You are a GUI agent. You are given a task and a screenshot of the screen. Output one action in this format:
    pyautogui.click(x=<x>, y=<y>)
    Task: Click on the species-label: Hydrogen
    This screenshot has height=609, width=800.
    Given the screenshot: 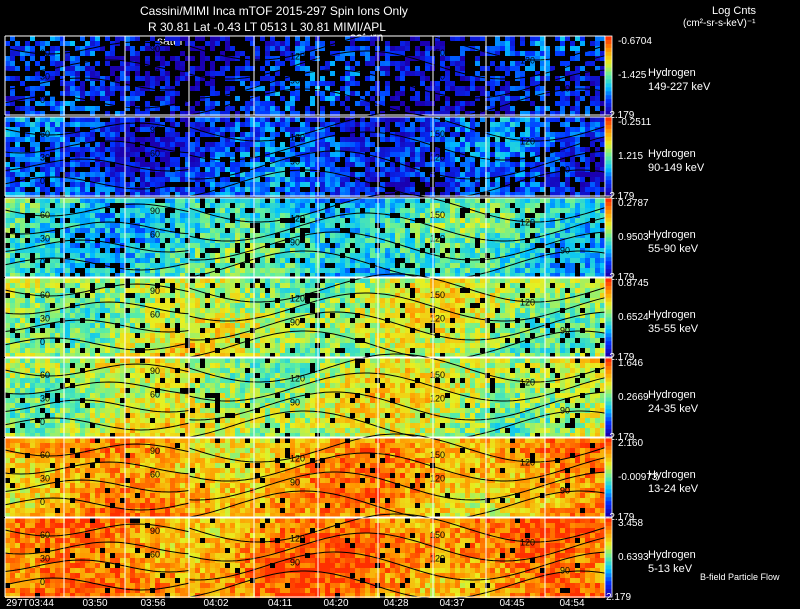 What is the action you would take?
    pyautogui.click(x=672, y=154)
    